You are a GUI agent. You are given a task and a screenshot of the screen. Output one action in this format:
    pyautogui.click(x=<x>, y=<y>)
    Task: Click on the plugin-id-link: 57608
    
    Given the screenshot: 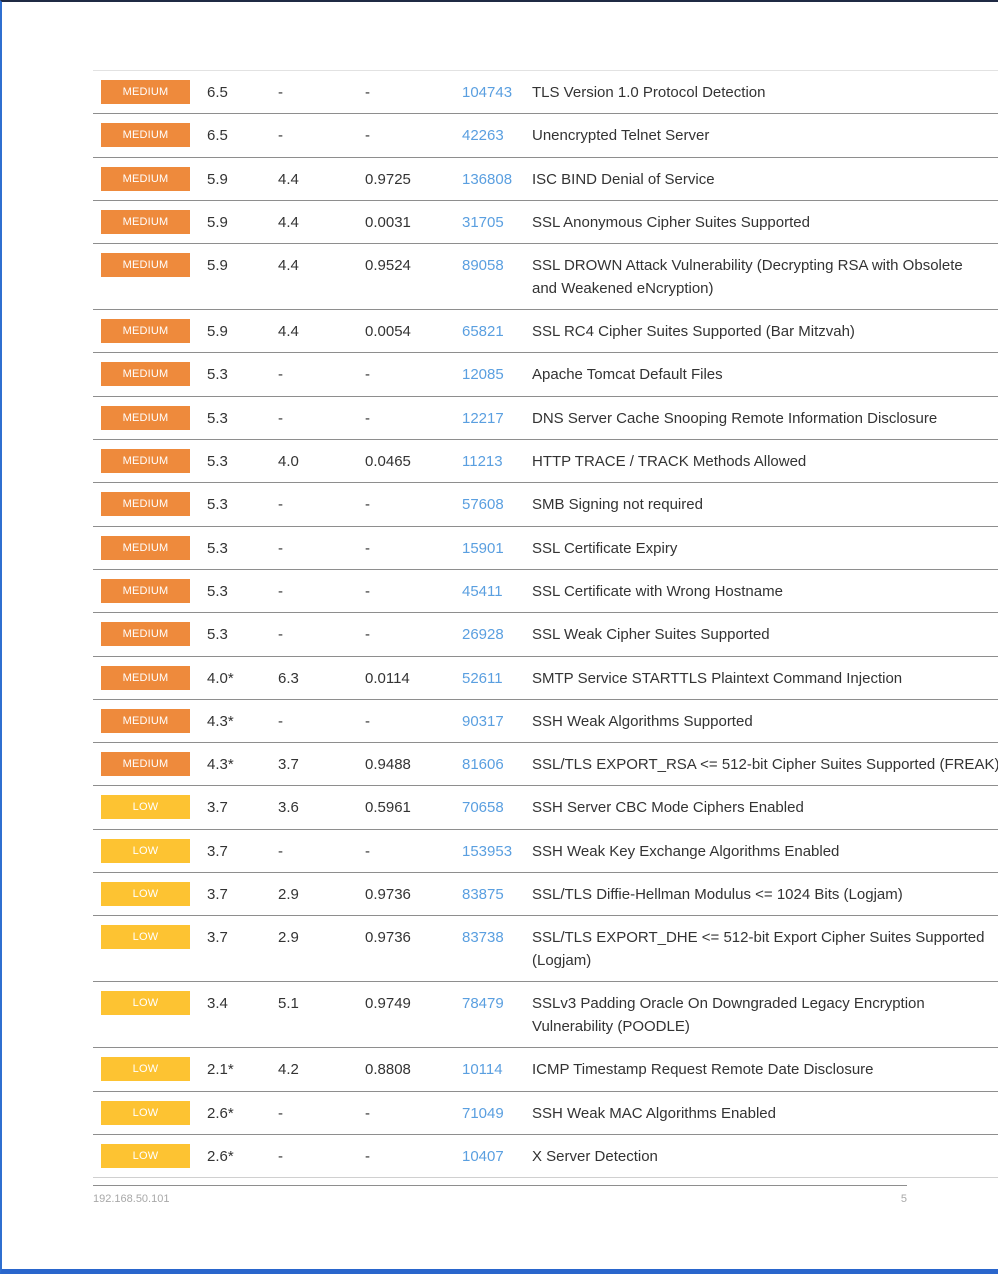 What is the action you would take?
    pyautogui.click(x=483, y=505)
    